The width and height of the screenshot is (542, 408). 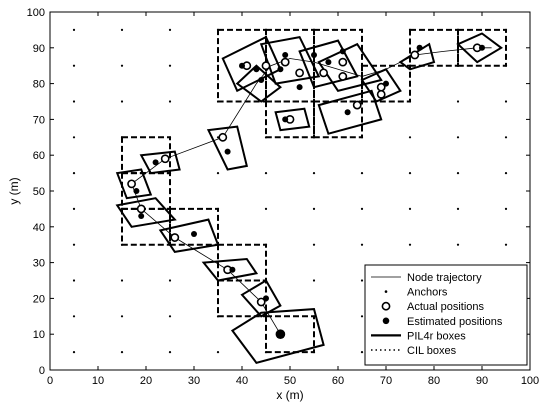 I want to click on legend-label: Actual positions, so click(x=446, y=307).